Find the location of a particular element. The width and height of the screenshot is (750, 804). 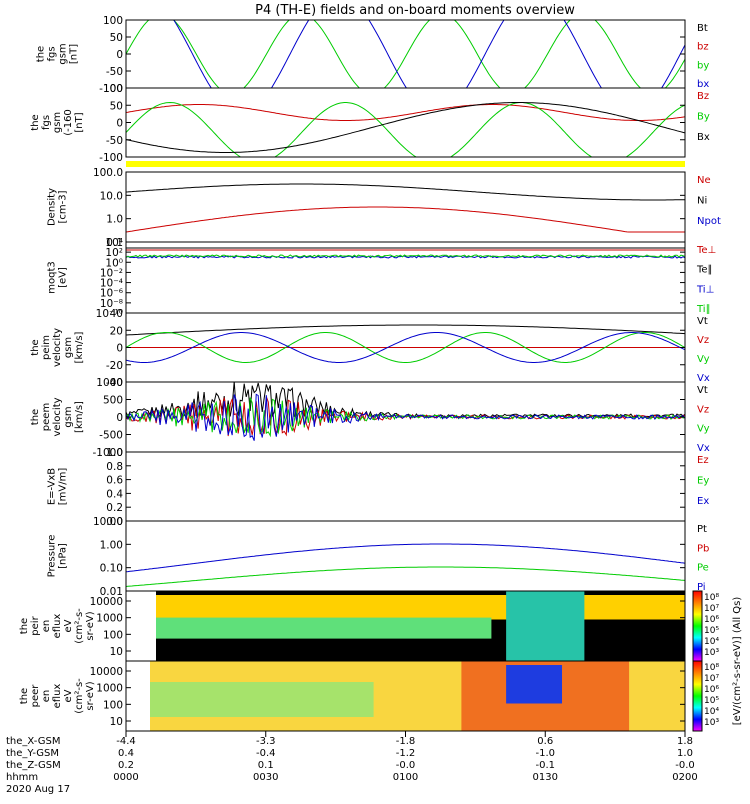

y-tick-label: 40 is located at coordinates (116, 314).